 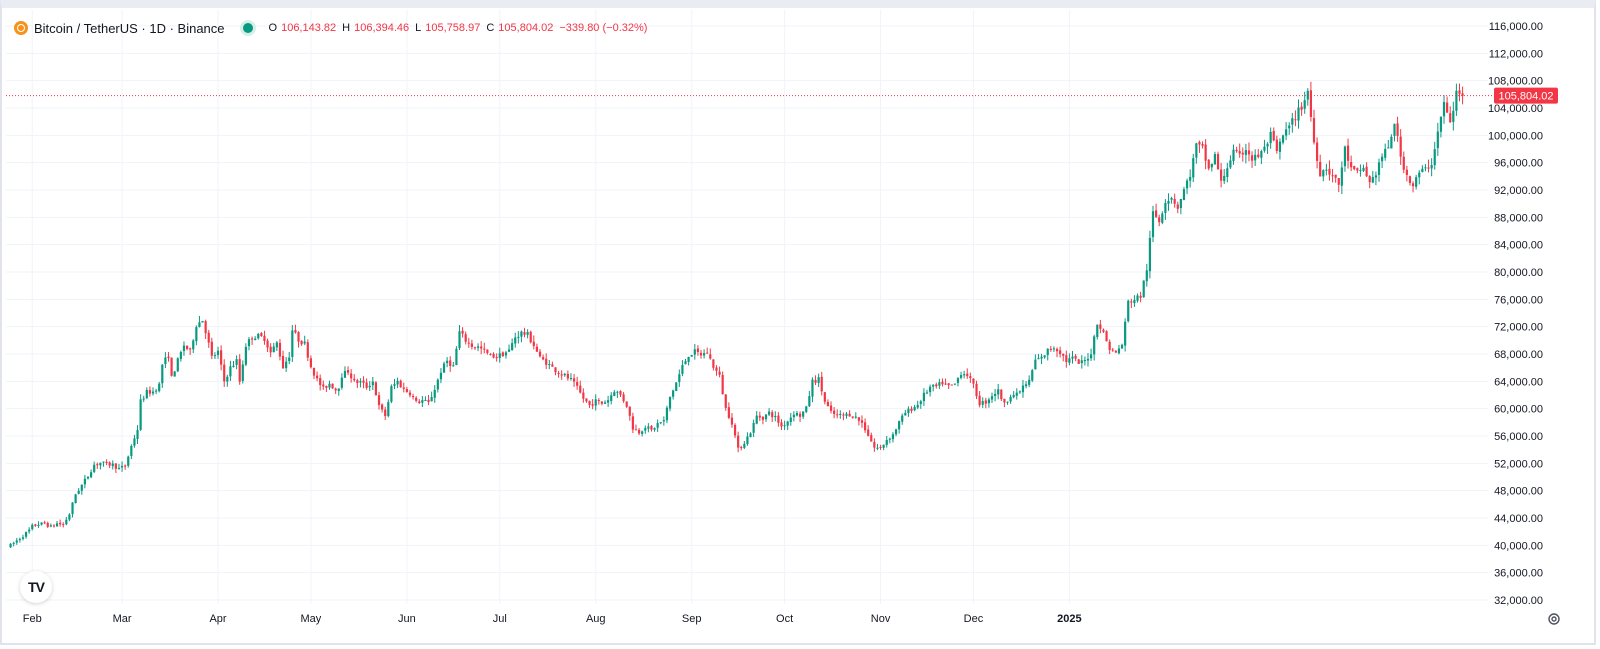 What do you see at coordinates (1518, 382) in the screenshot?
I see `y-tick-label: 64,000.00` at bounding box center [1518, 382].